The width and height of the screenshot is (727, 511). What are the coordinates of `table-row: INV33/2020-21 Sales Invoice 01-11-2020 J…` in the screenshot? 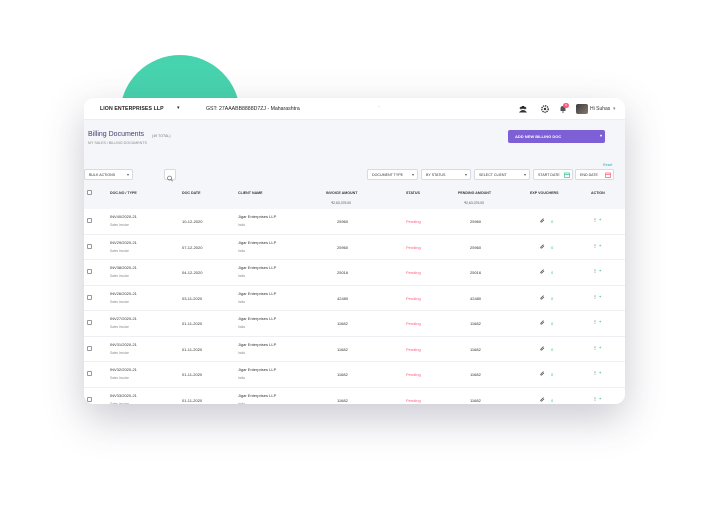 It's located at (354, 396).